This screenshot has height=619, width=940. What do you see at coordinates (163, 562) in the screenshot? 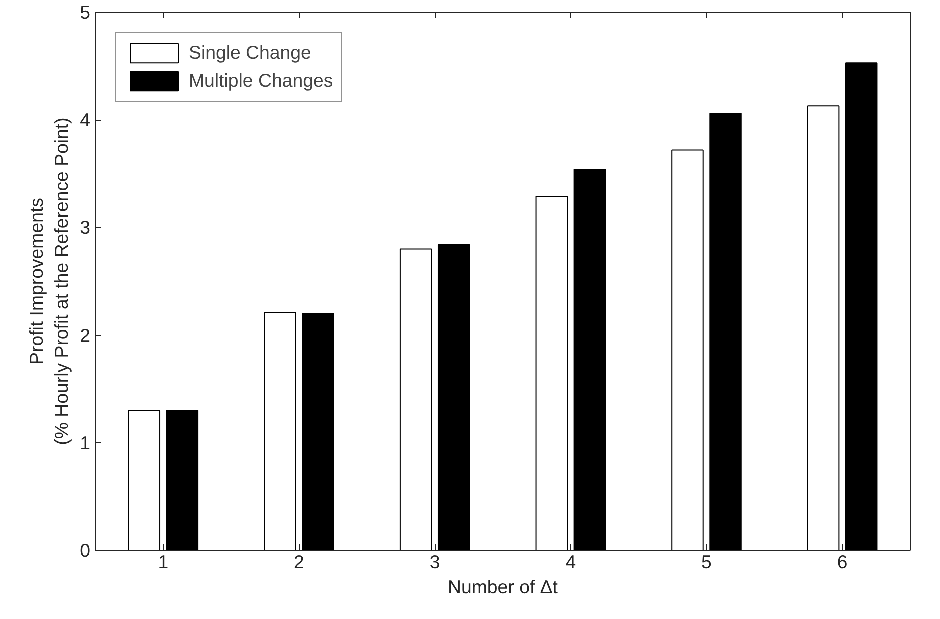
I see `x-tick-label: 1` at bounding box center [163, 562].